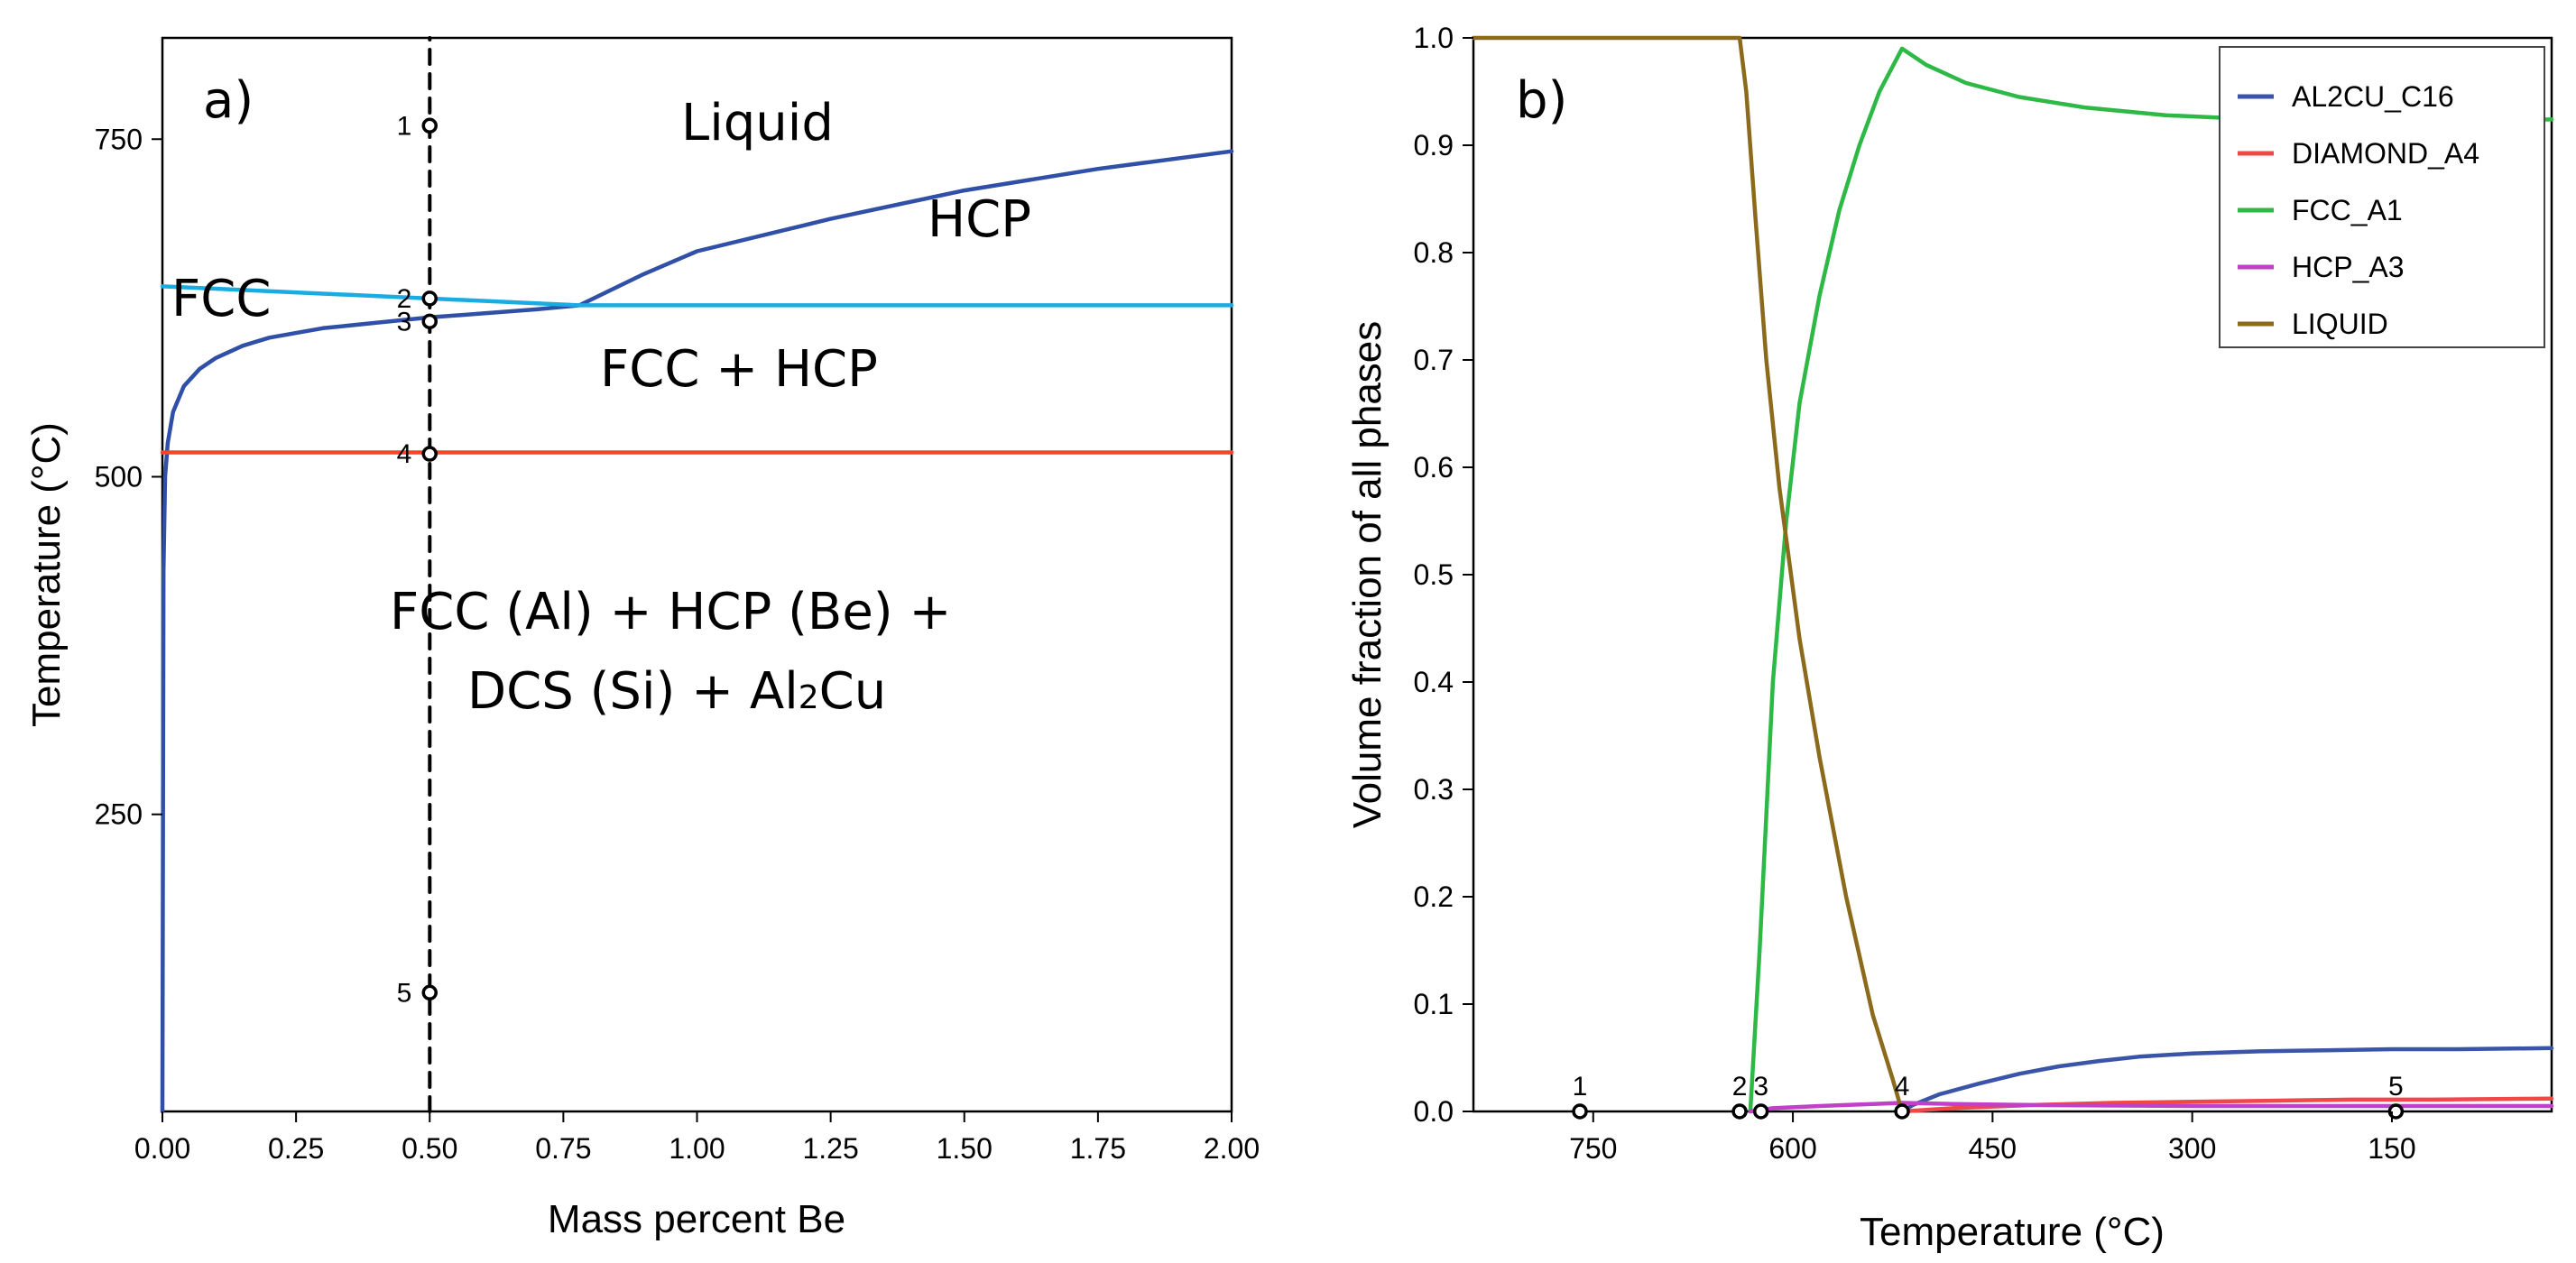 This screenshot has width=2576, height=1263. Describe the element at coordinates (2226, 1080) in the screenshot. I see `panel-b-series-al2cu-c16` at that location.